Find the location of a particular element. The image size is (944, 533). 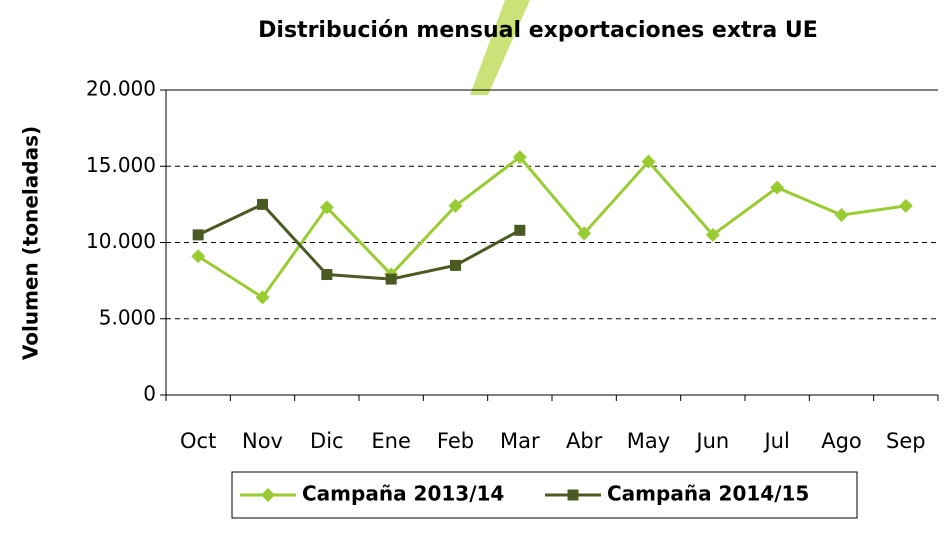

x-tick-label: Abr is located at coordinates (584, 441).